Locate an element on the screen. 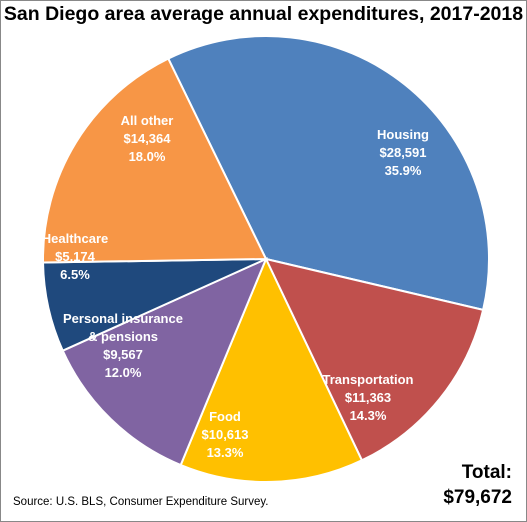 The image size is (527, 522). slice-value-food: $10,613 is located at coordinates (225, 434).